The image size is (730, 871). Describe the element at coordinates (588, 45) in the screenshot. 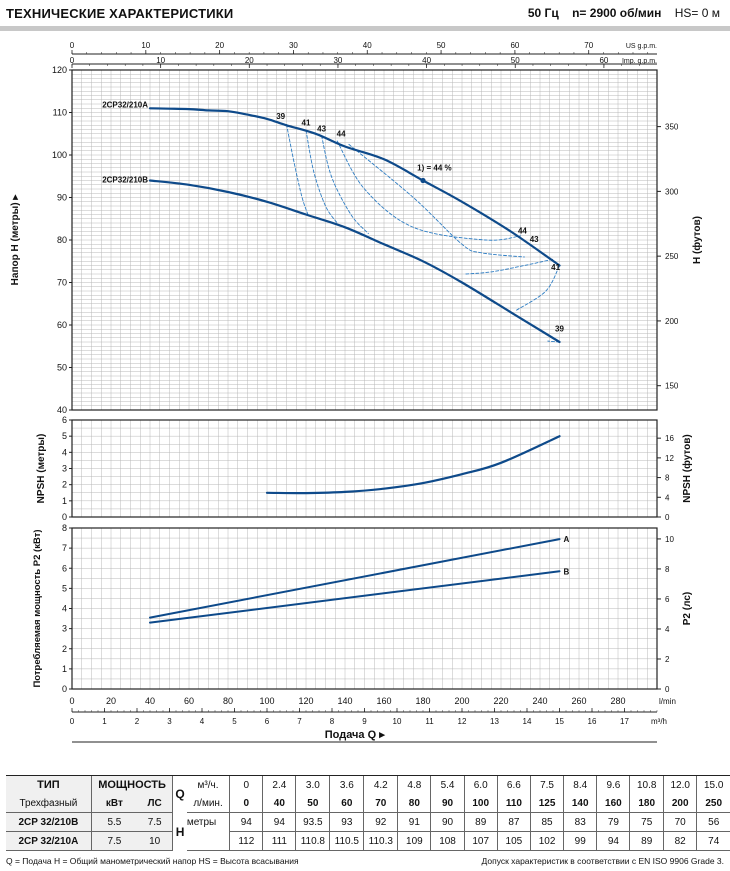

I see `us-gpm-tick-label: 70` at that location.